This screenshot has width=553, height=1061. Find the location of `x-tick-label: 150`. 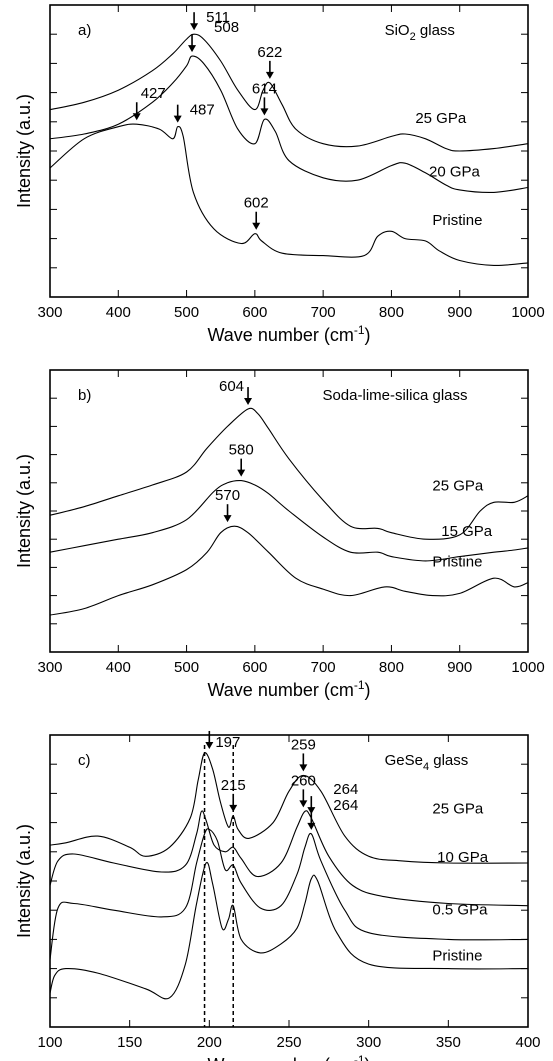

x-tick-label: 150 is located at coordinates (129, 1042).